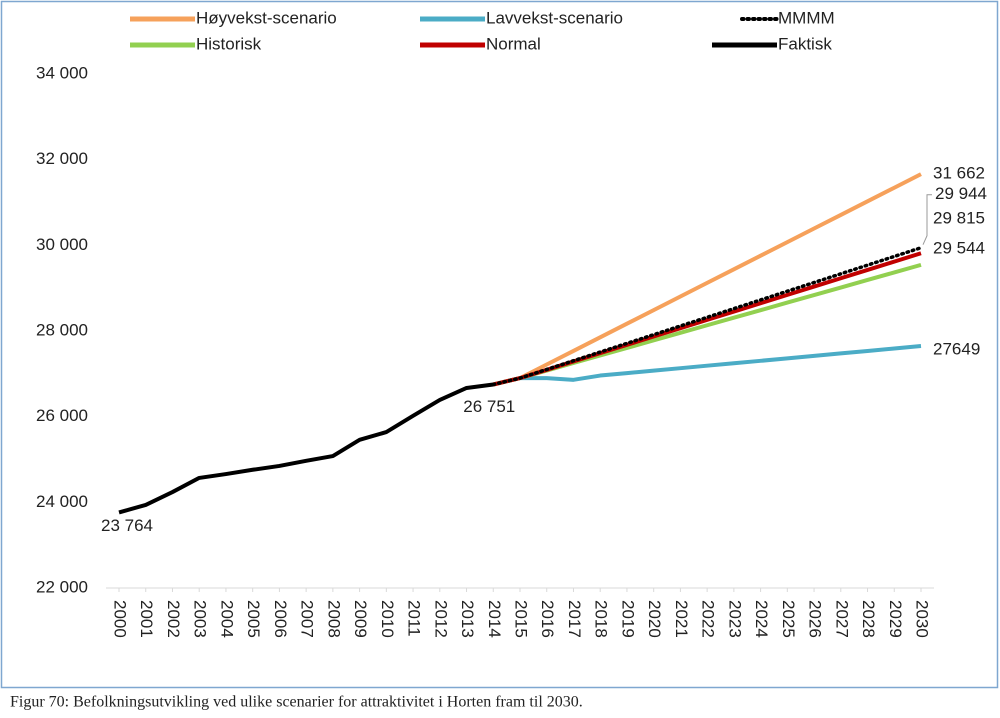  I want to click on legend-label: Høyvekst-scenario, so click(266, 17).